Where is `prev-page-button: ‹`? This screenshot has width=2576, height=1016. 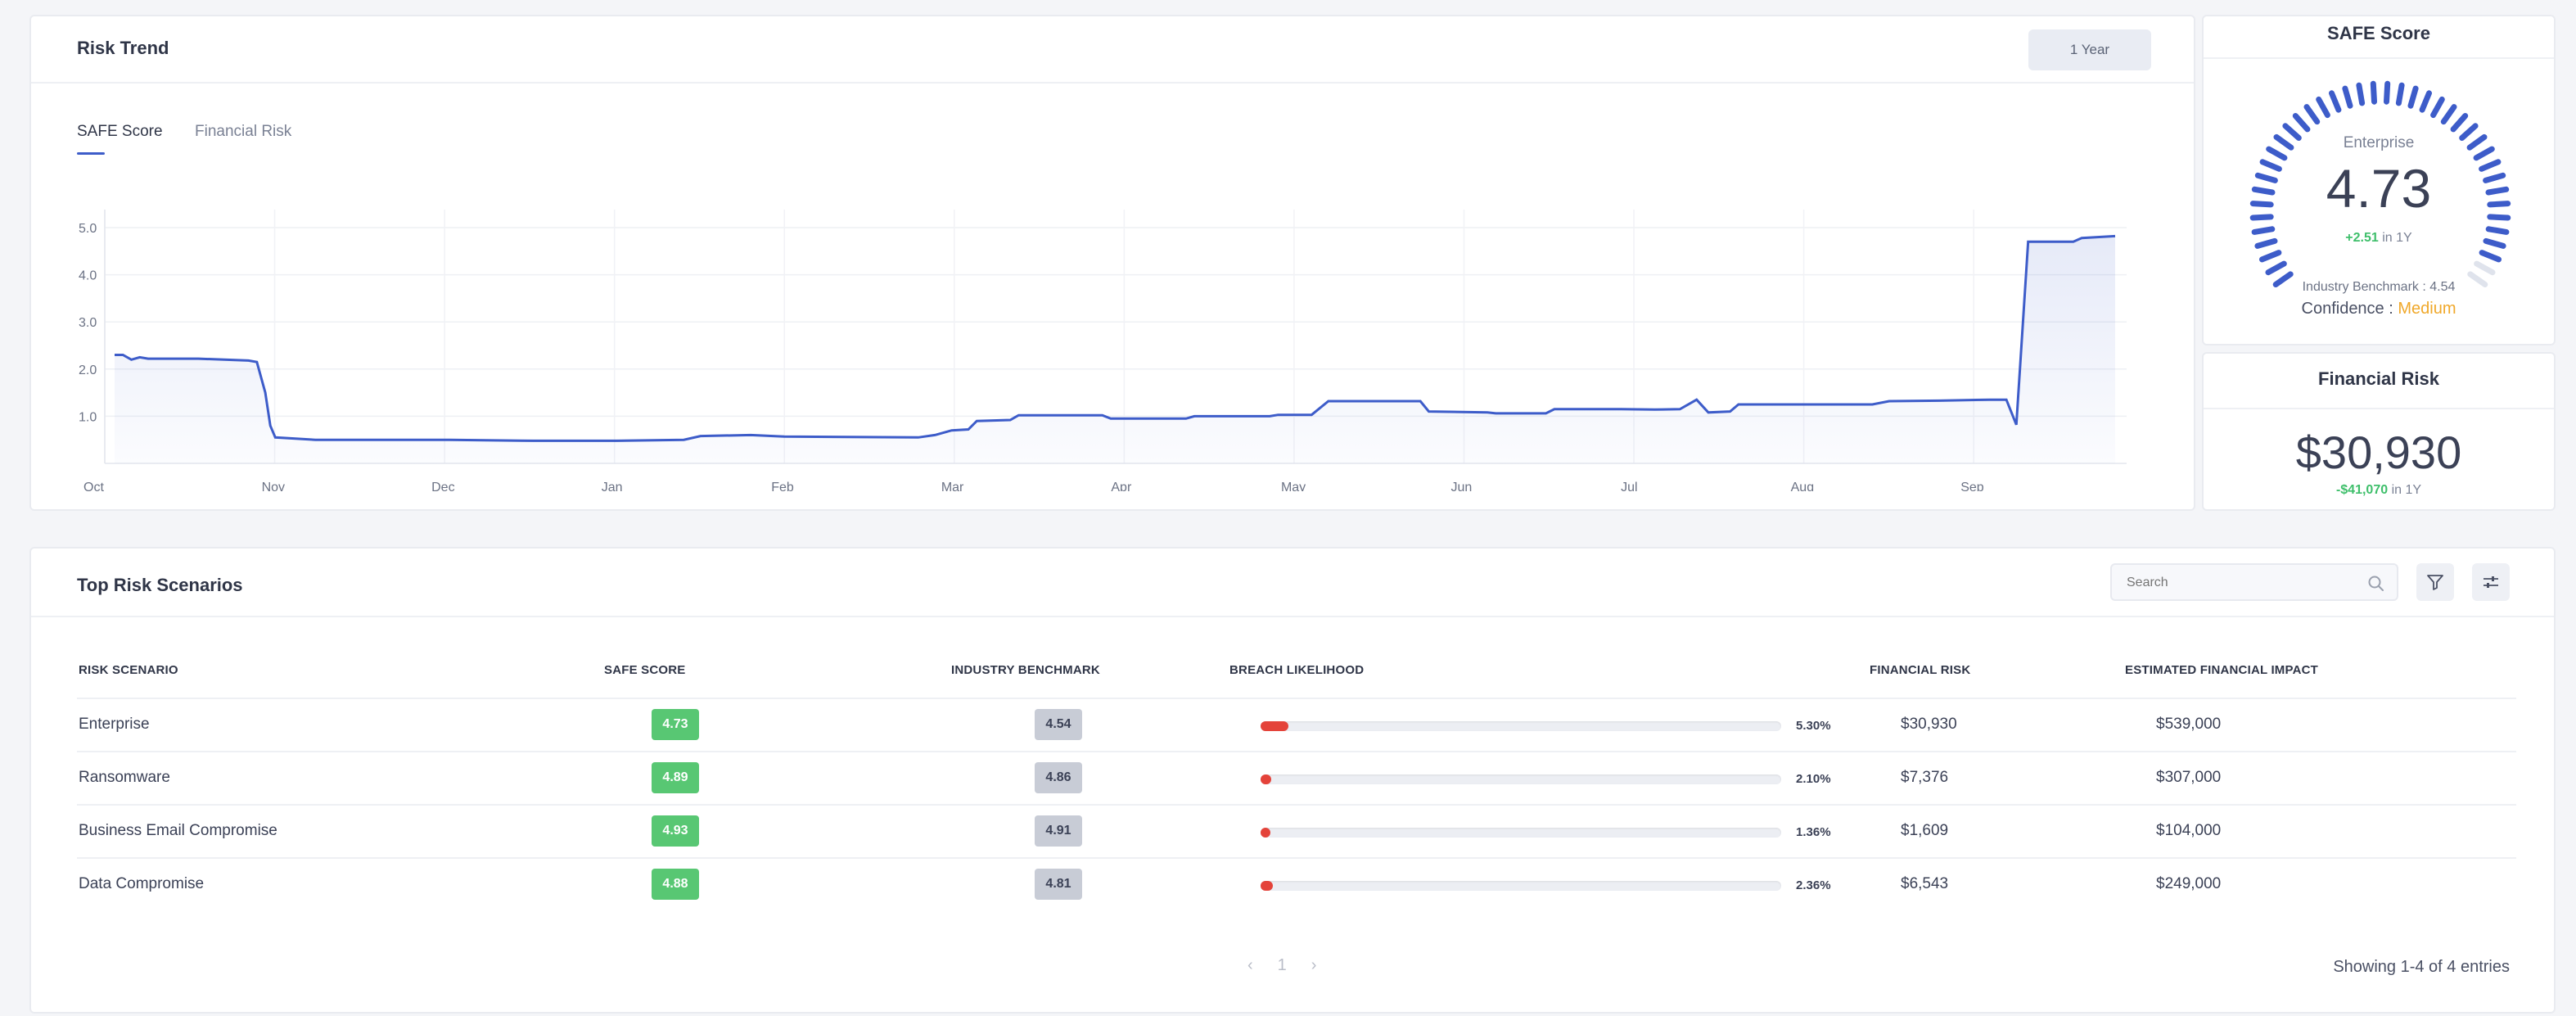 prev-page-button: ‹ is located at coordinates (1250, 965).